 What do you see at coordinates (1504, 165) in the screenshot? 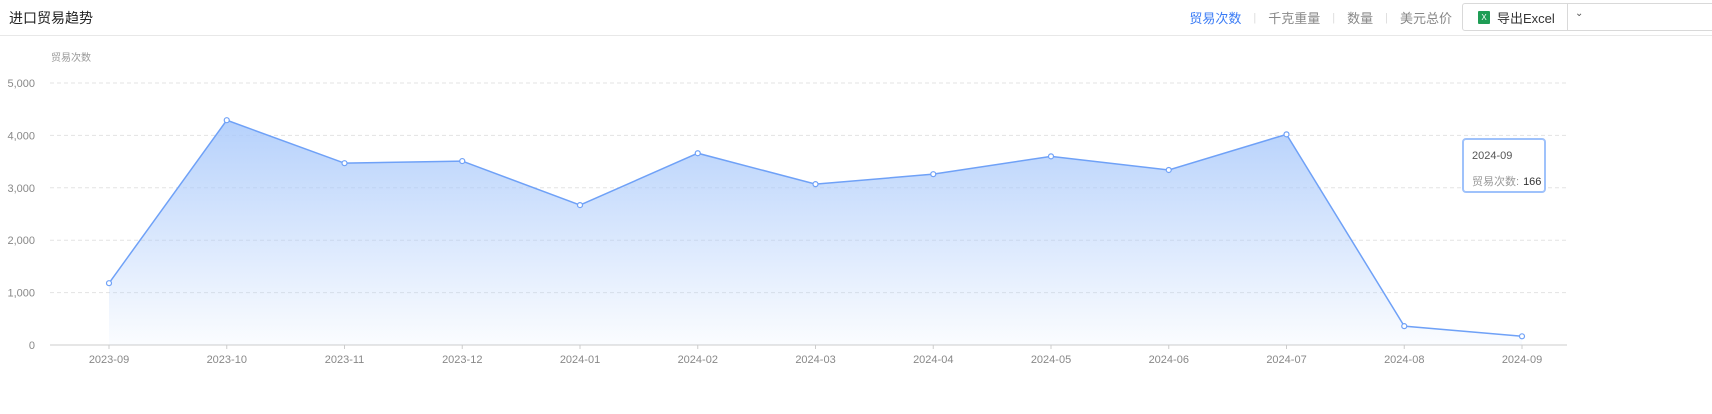
I see `tooltip: 2024-09 贸易次数: 166` at bounding box center [1504, 165].